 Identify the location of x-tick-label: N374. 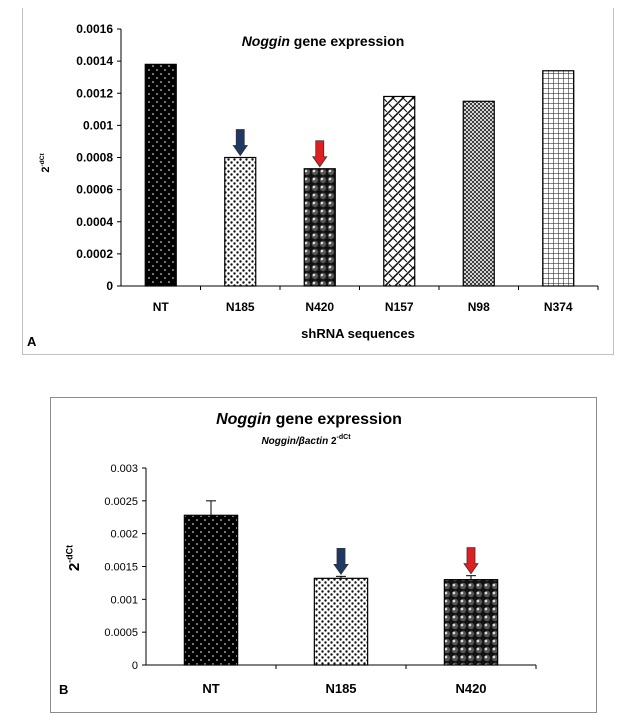
(558, 307).